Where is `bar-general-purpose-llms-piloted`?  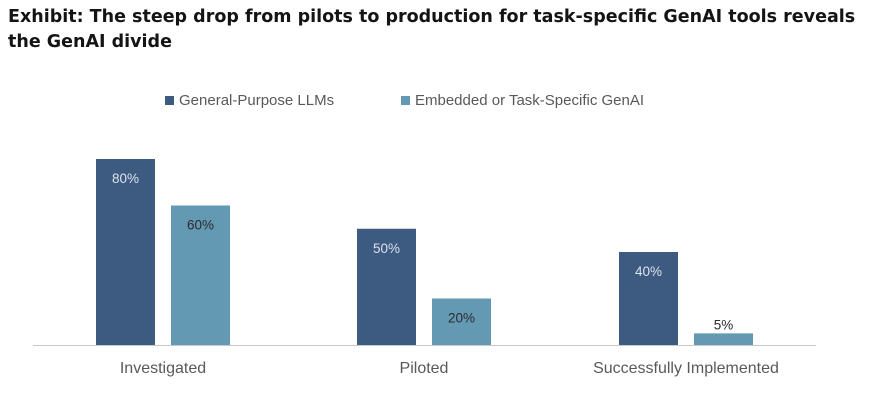 bar-general-purpose-llms-piloted is located at coordinates (386, 286).